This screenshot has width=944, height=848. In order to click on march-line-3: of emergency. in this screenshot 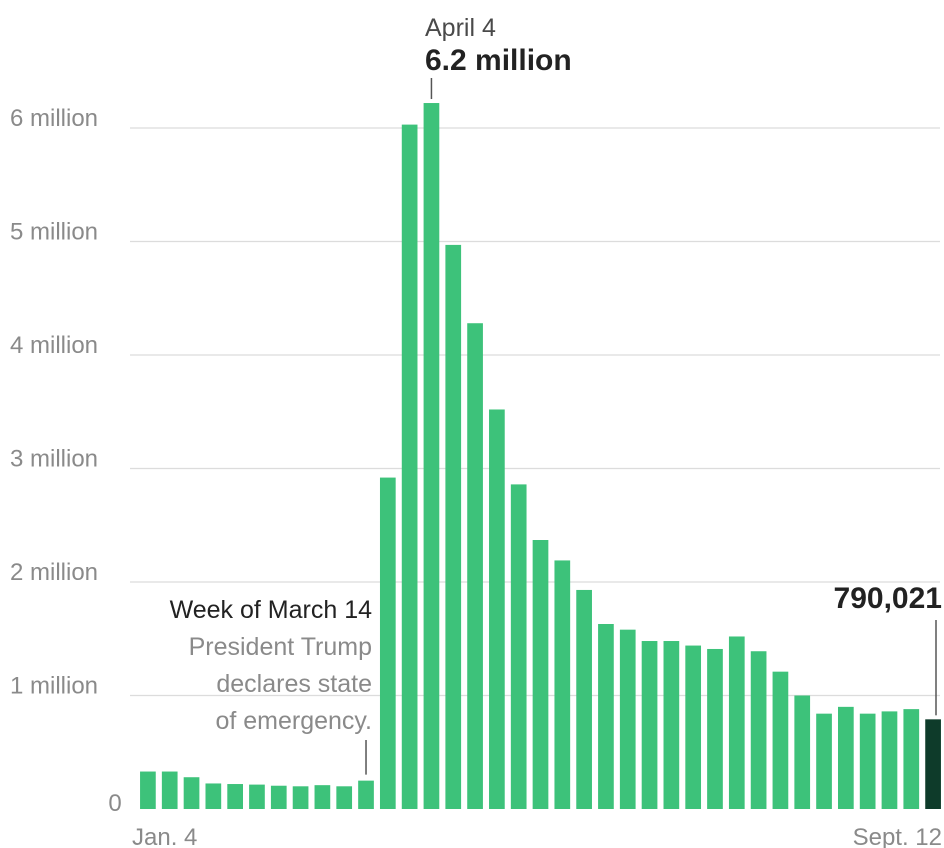, I will do `click(293, 721)`.